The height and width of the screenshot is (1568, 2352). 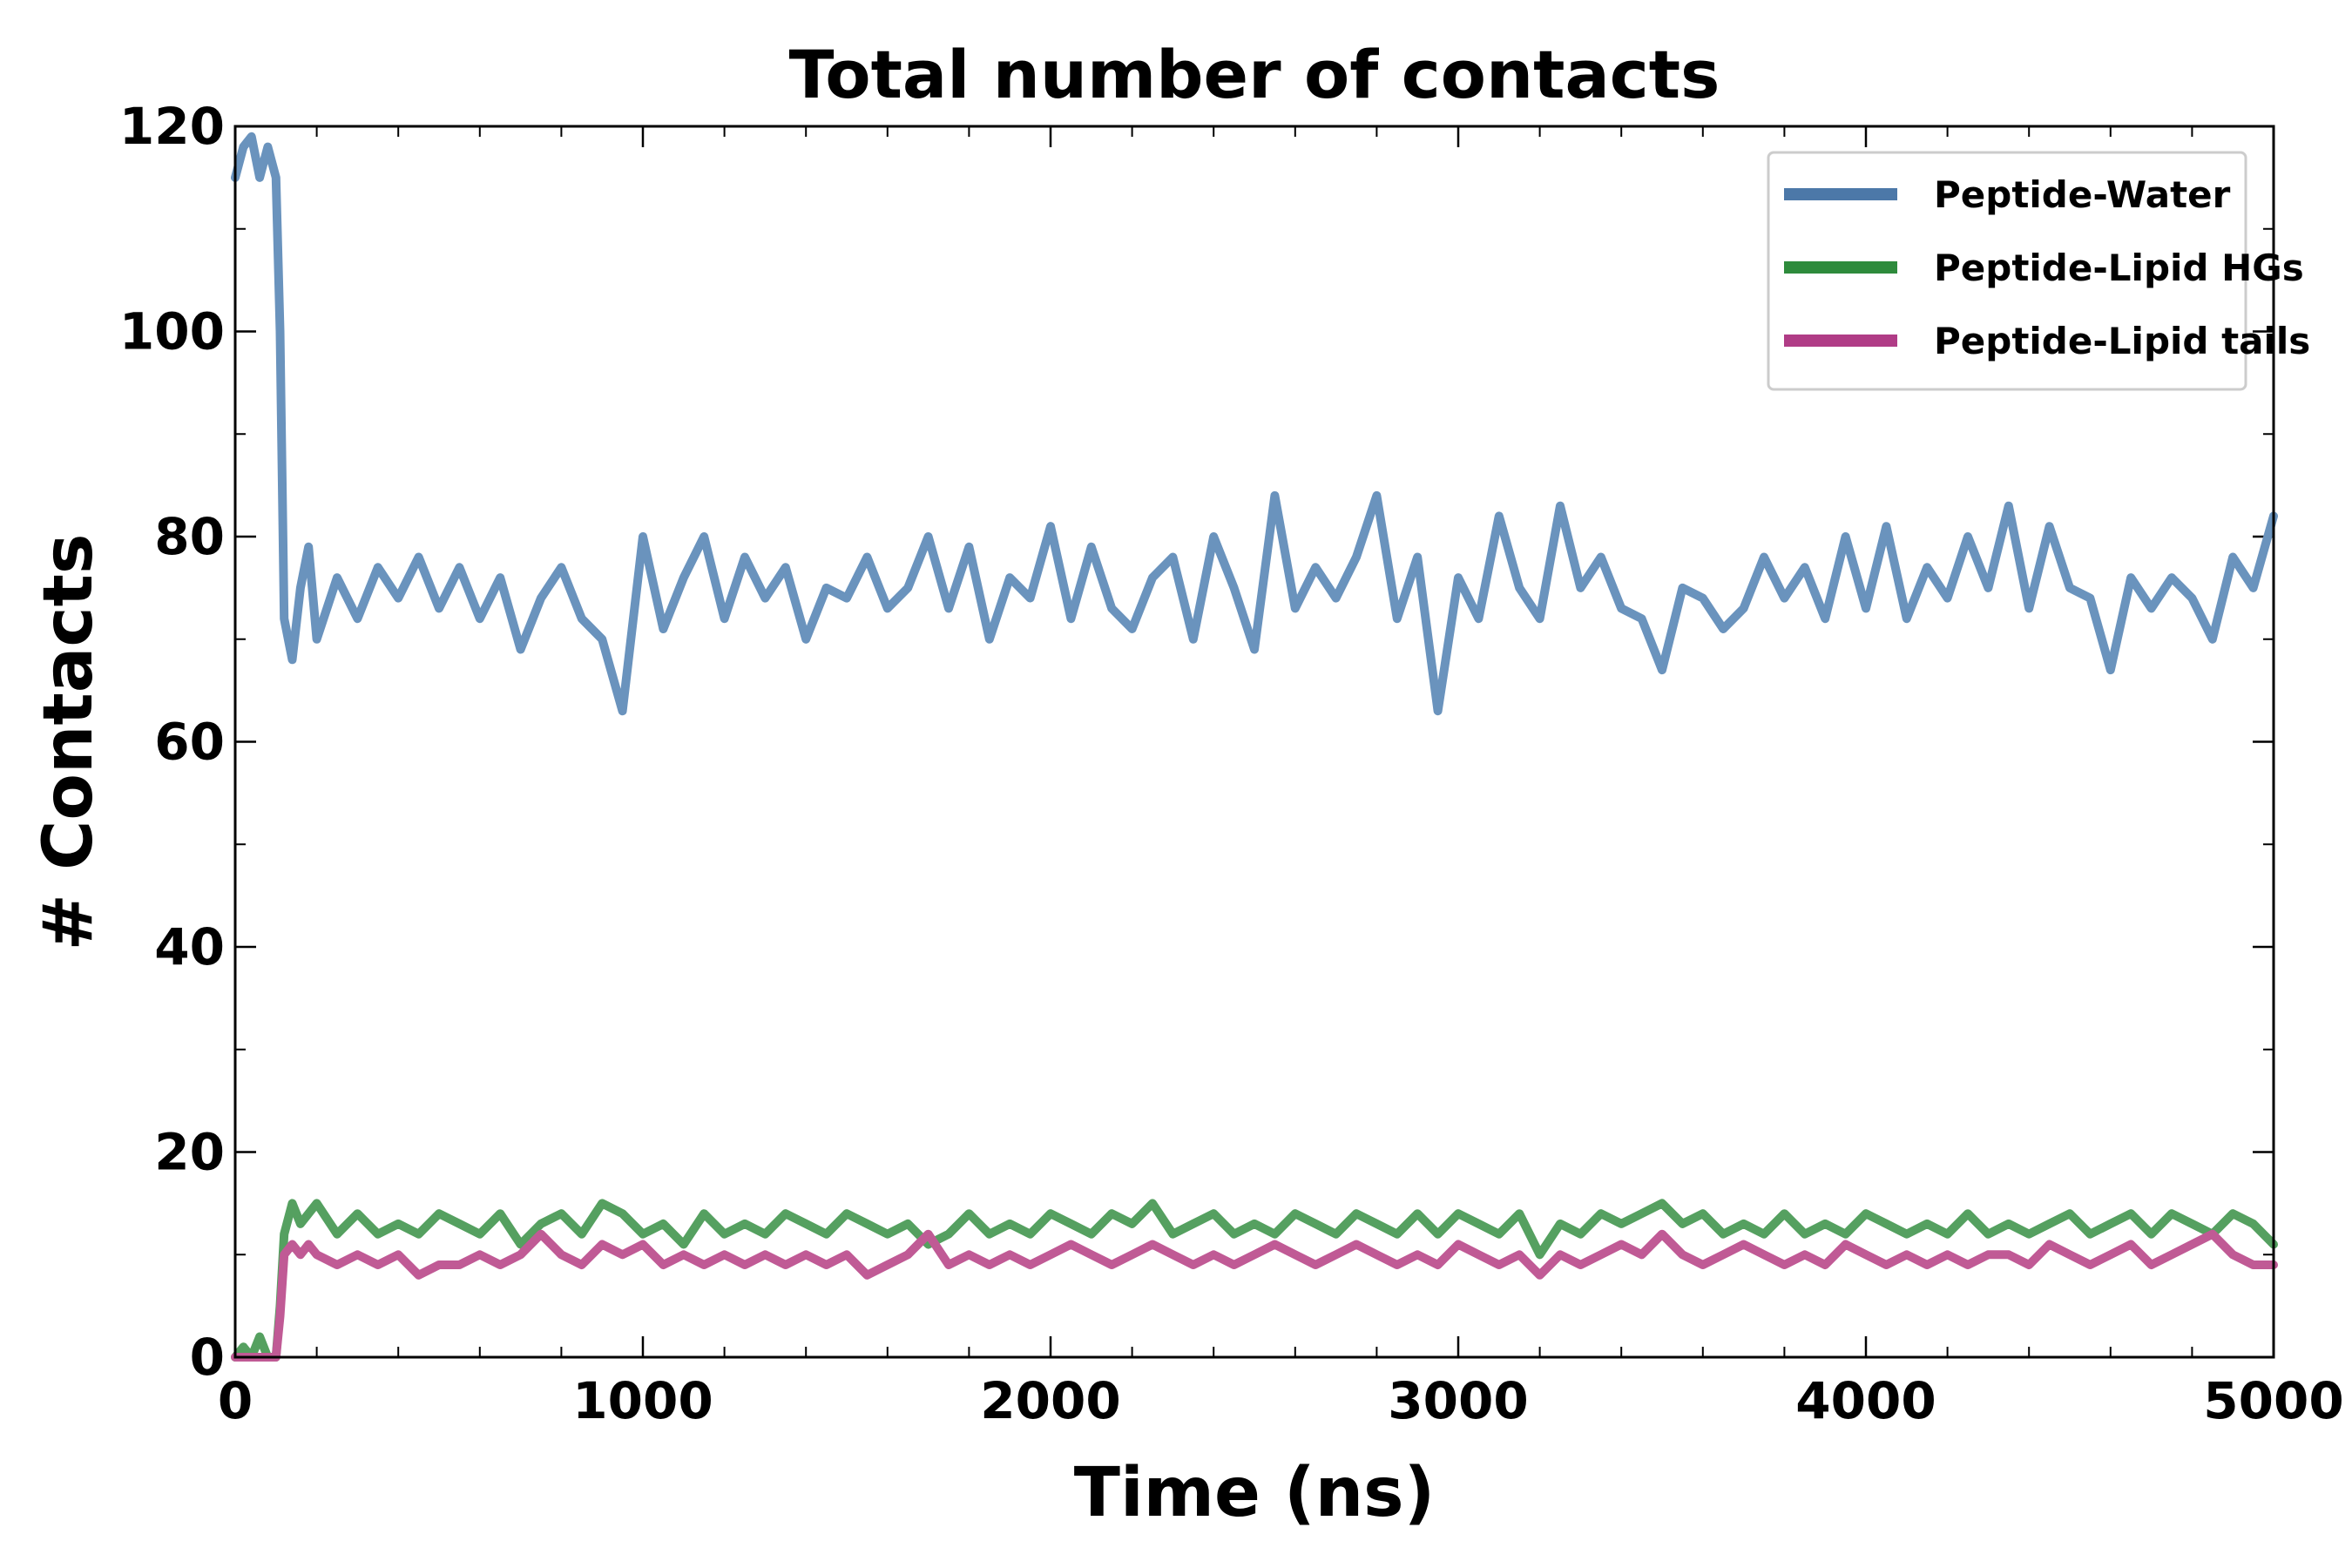 I want to click on x-tick-label: 2000, so click(x=1050, y=1400).